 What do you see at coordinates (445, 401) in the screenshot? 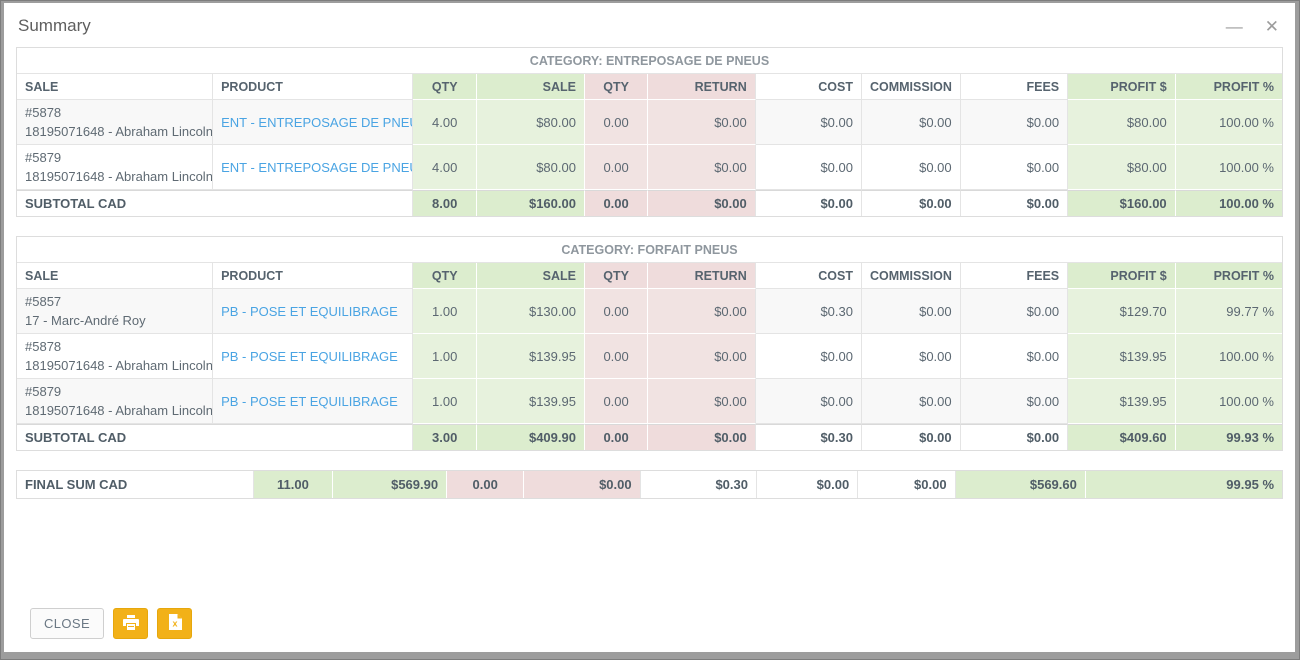
I see `qty-cell: 1.00` at bounding box center [445, 401].